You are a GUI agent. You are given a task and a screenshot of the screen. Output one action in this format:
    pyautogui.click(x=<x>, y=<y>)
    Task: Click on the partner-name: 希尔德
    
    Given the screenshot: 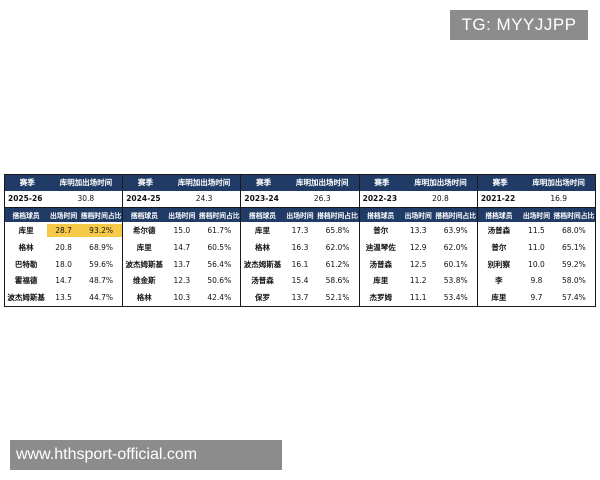 What is the action you would take?
    pyautogui.click(x=144, y=231)
    